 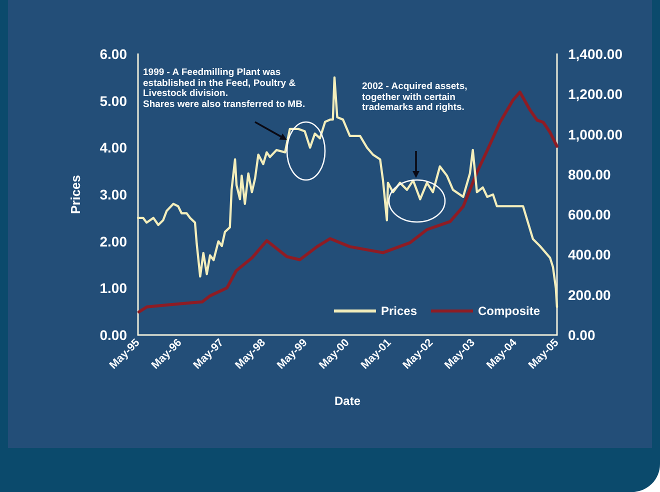 I want to click on annotation: 1999 - A Feedmilling Plant was established in the Feed, Poultry & Livestock division. Shares were also transferred to MB., so click(x=224, y=88).